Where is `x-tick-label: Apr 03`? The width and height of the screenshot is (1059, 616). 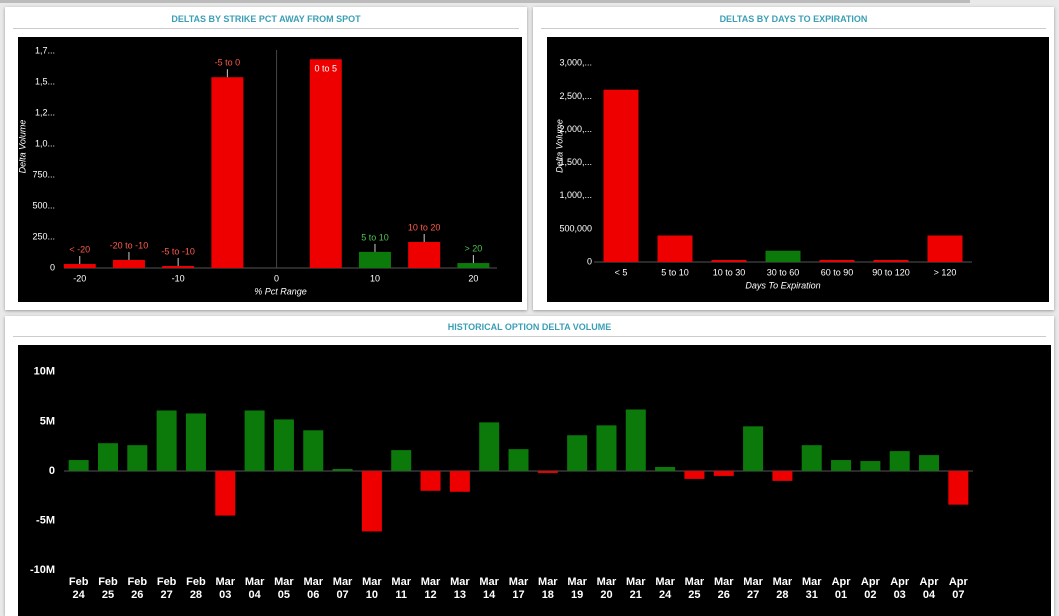 x-tick-label: Apr 03 is located at coordinates (900, 588).